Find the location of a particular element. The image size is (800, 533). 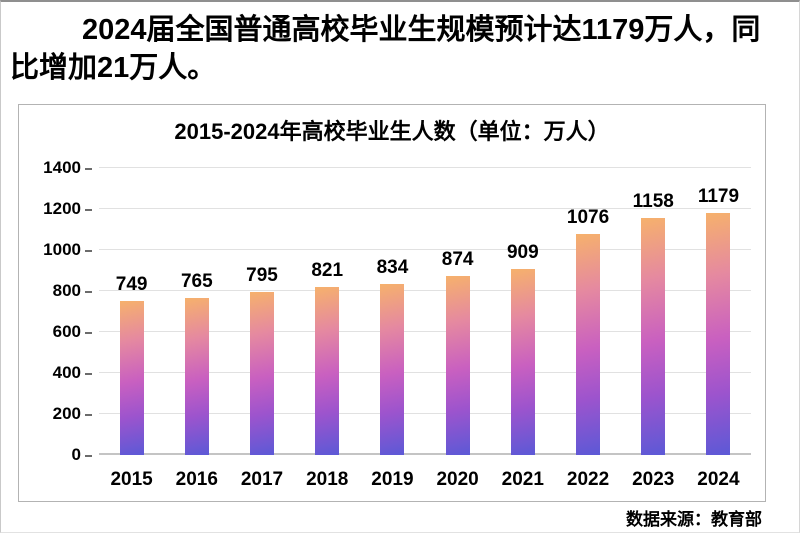

bar-2017 is located at coordinates (262, 373).